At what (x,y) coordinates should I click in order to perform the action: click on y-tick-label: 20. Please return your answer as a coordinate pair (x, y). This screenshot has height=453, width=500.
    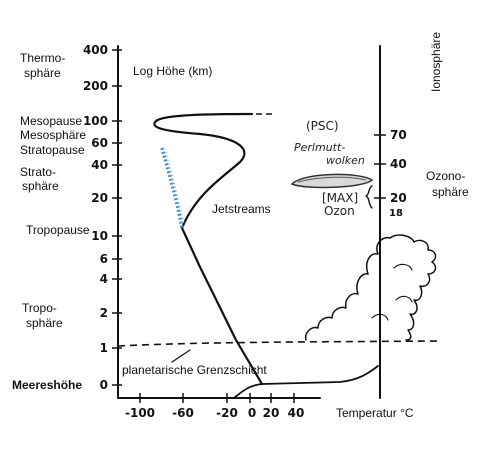
    Looking at the image, I should click on (99, 198).